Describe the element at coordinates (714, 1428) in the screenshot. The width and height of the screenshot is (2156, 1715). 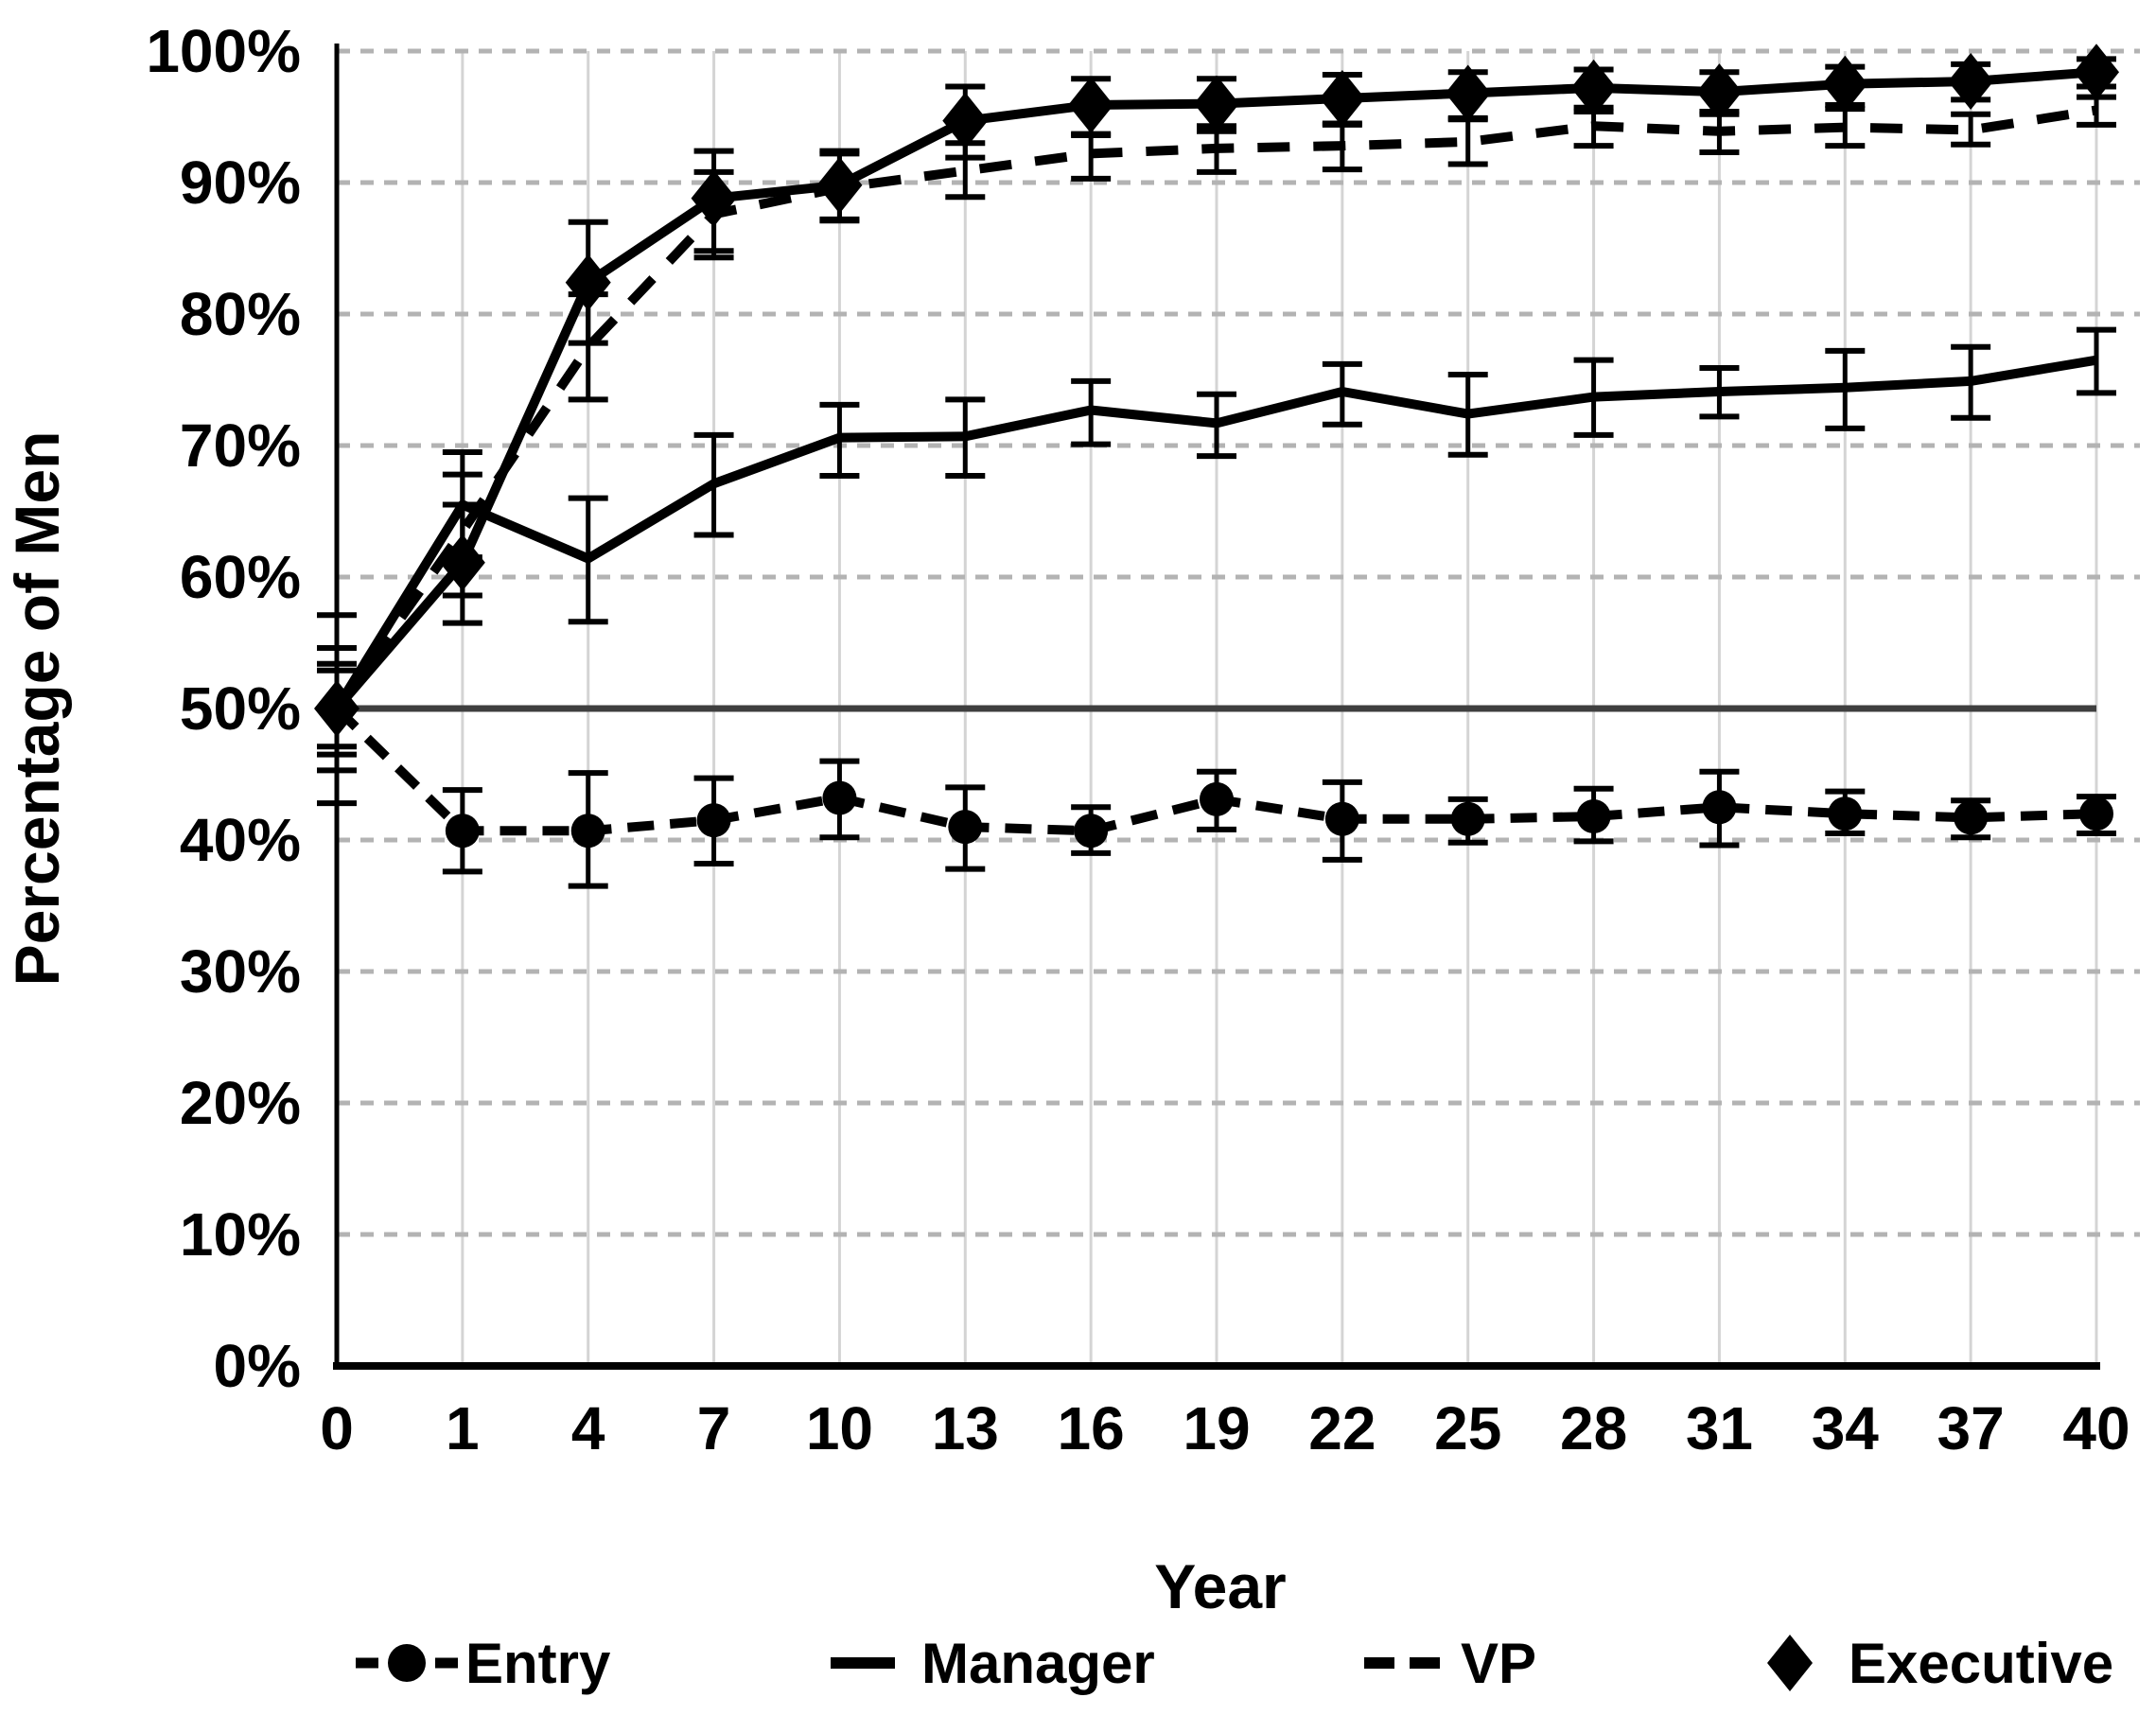
I see `x-tick-label: 7` at that location.